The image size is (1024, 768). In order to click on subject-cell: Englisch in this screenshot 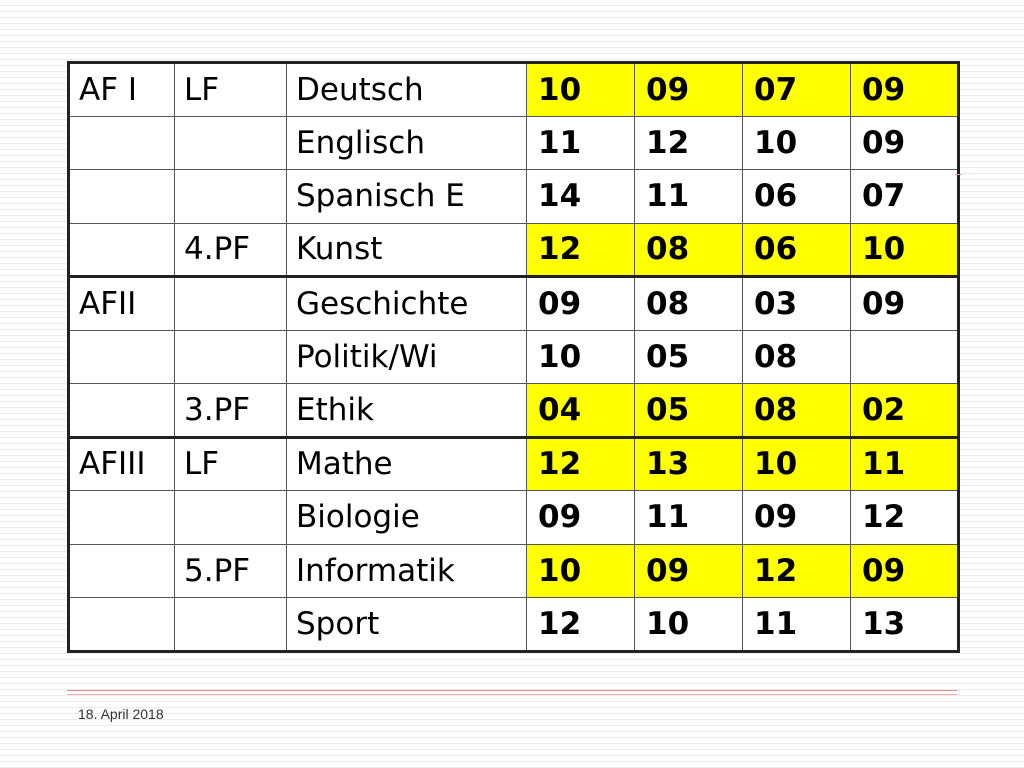, I will do `click(406, 142)`.